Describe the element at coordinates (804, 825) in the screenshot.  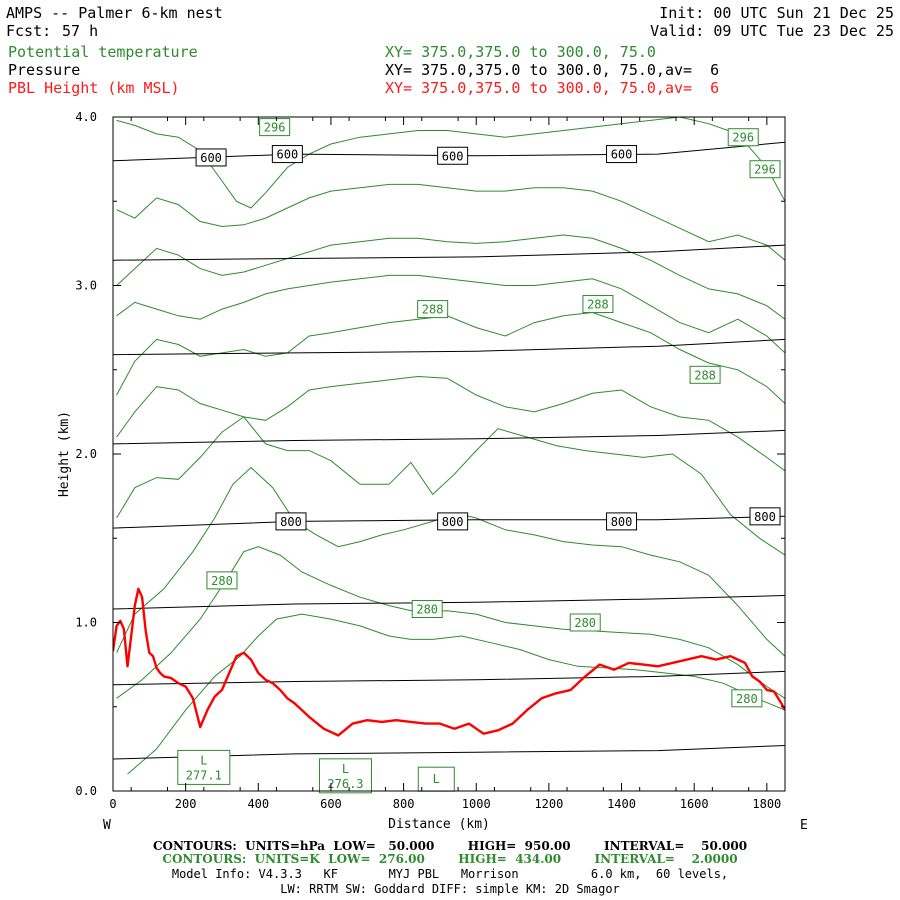
I see `east-label: E` at that location.